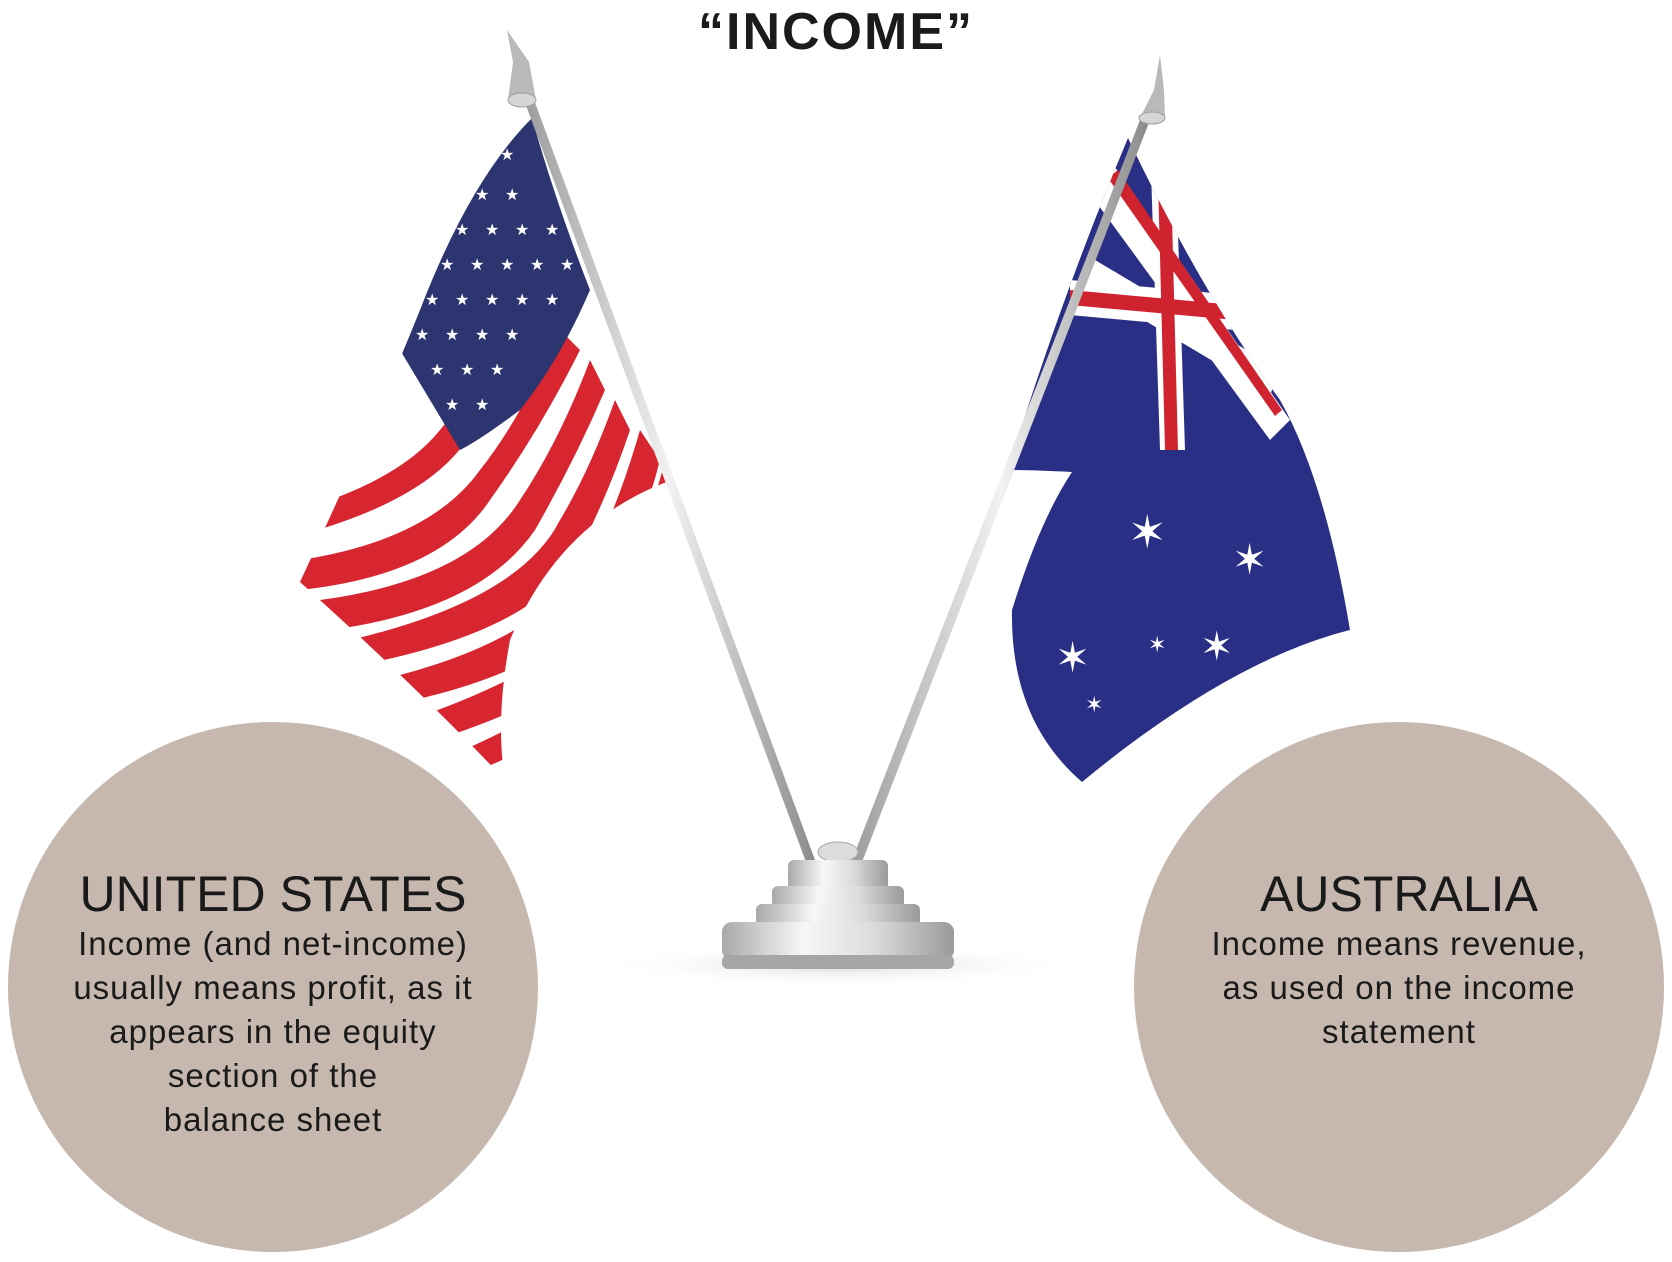 The image size is (1672, 1262). Describe the element at coordinates (1399, 894) in the screenshot. I see `au-heading: AUSTRALIA` at that location.